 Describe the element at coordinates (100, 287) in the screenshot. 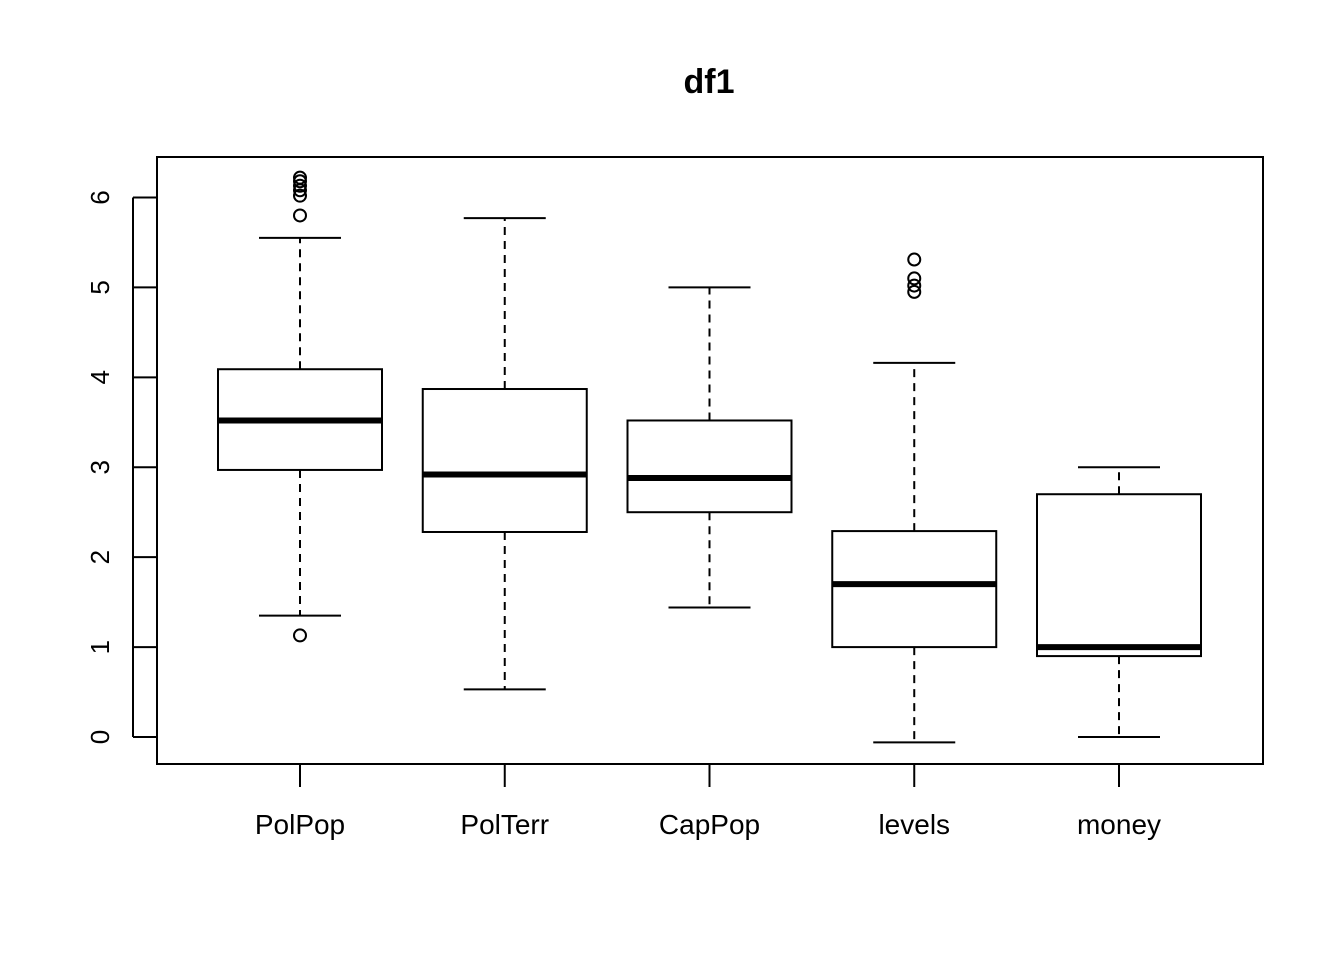

I see `y-tick-label: 5` at that location.